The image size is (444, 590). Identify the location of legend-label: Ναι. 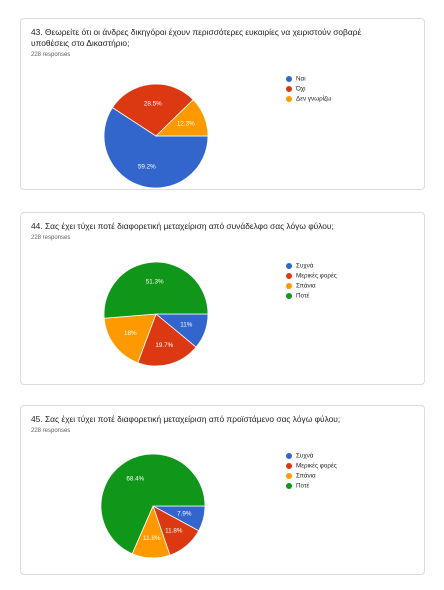
(301, 79).